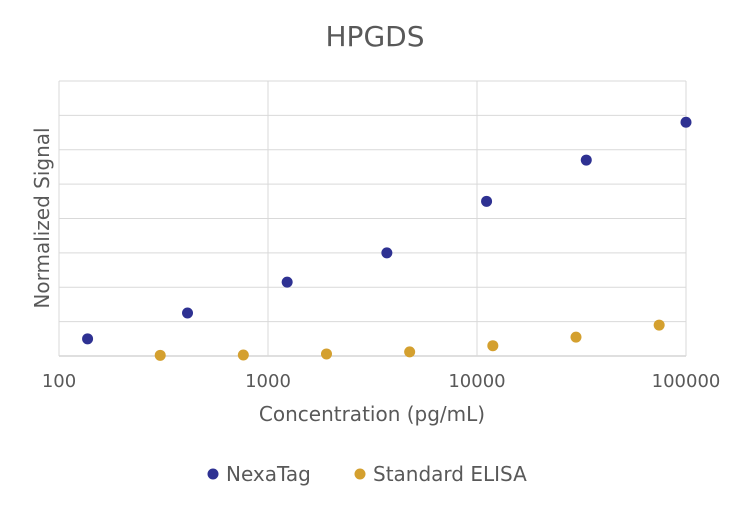 This screenshot has height=508, width=750. Describe the element at coordinates (372, 414) in the screenshot. I see `x-axis-label: Concentration (pg/mL)` at that location.